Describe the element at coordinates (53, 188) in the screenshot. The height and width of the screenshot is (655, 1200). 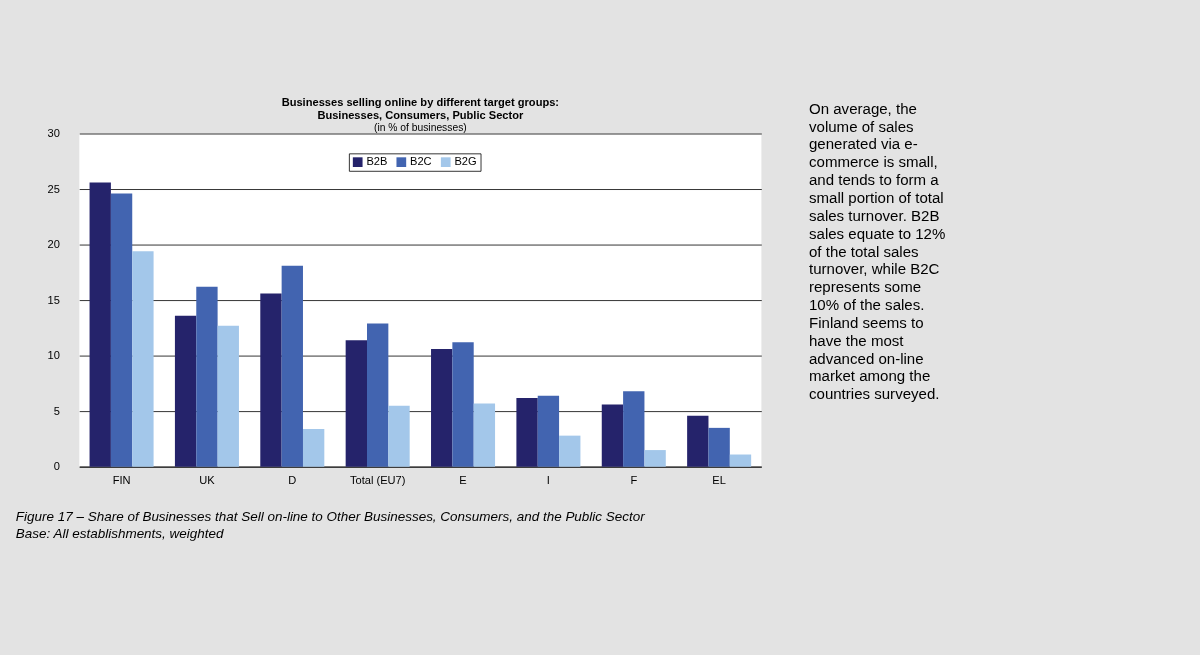
I see `y-tick-label: 25` at that location.